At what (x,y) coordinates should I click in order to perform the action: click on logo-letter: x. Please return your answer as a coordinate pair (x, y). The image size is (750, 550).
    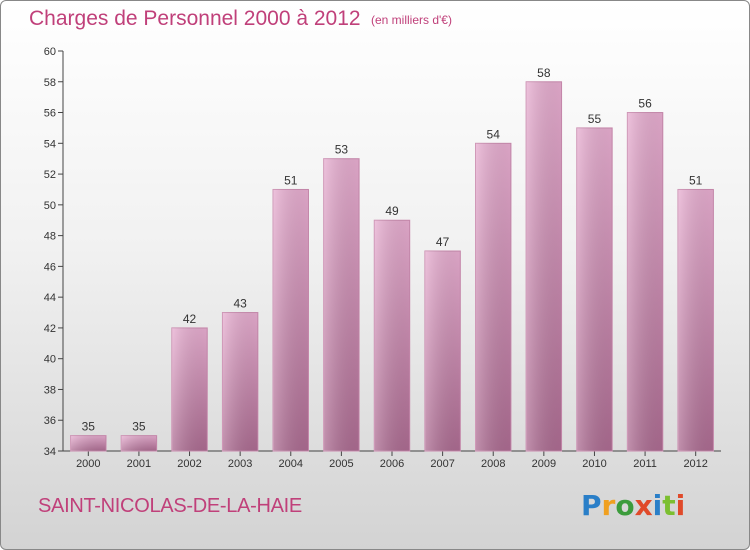
    Looking at the image, I should click on (643, 505).